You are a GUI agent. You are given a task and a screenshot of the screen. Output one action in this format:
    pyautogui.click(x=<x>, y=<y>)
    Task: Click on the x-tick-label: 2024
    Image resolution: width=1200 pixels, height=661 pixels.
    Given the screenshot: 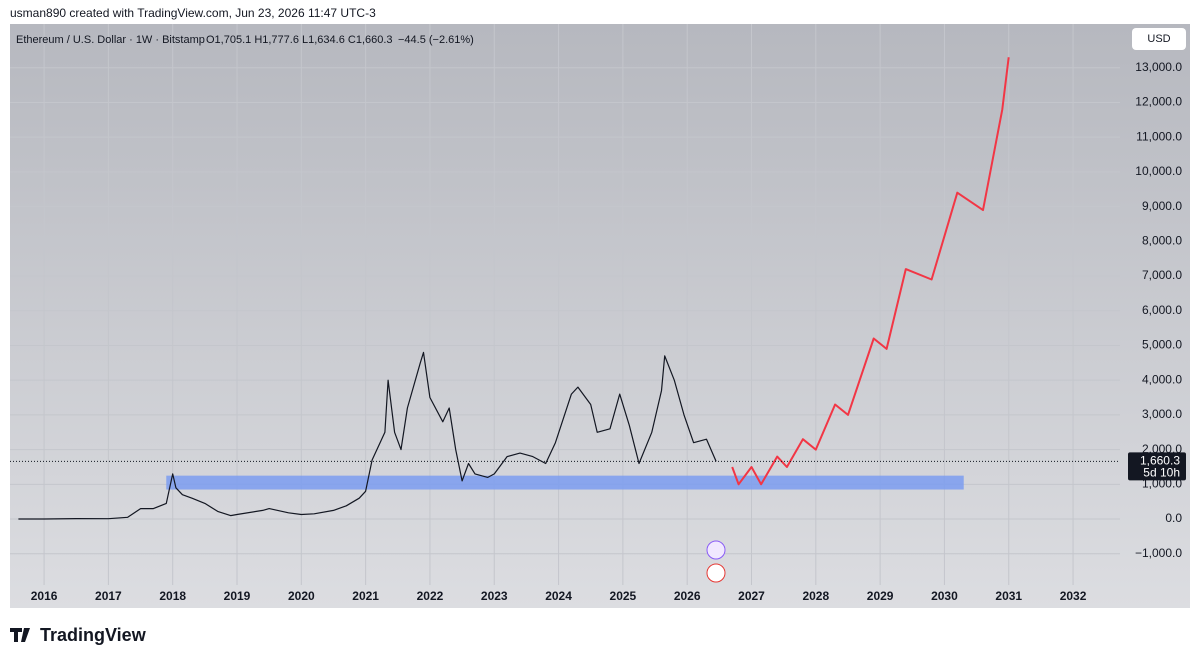 What is the action you would take?
    pyautogui.click(x=558, y=596)
    